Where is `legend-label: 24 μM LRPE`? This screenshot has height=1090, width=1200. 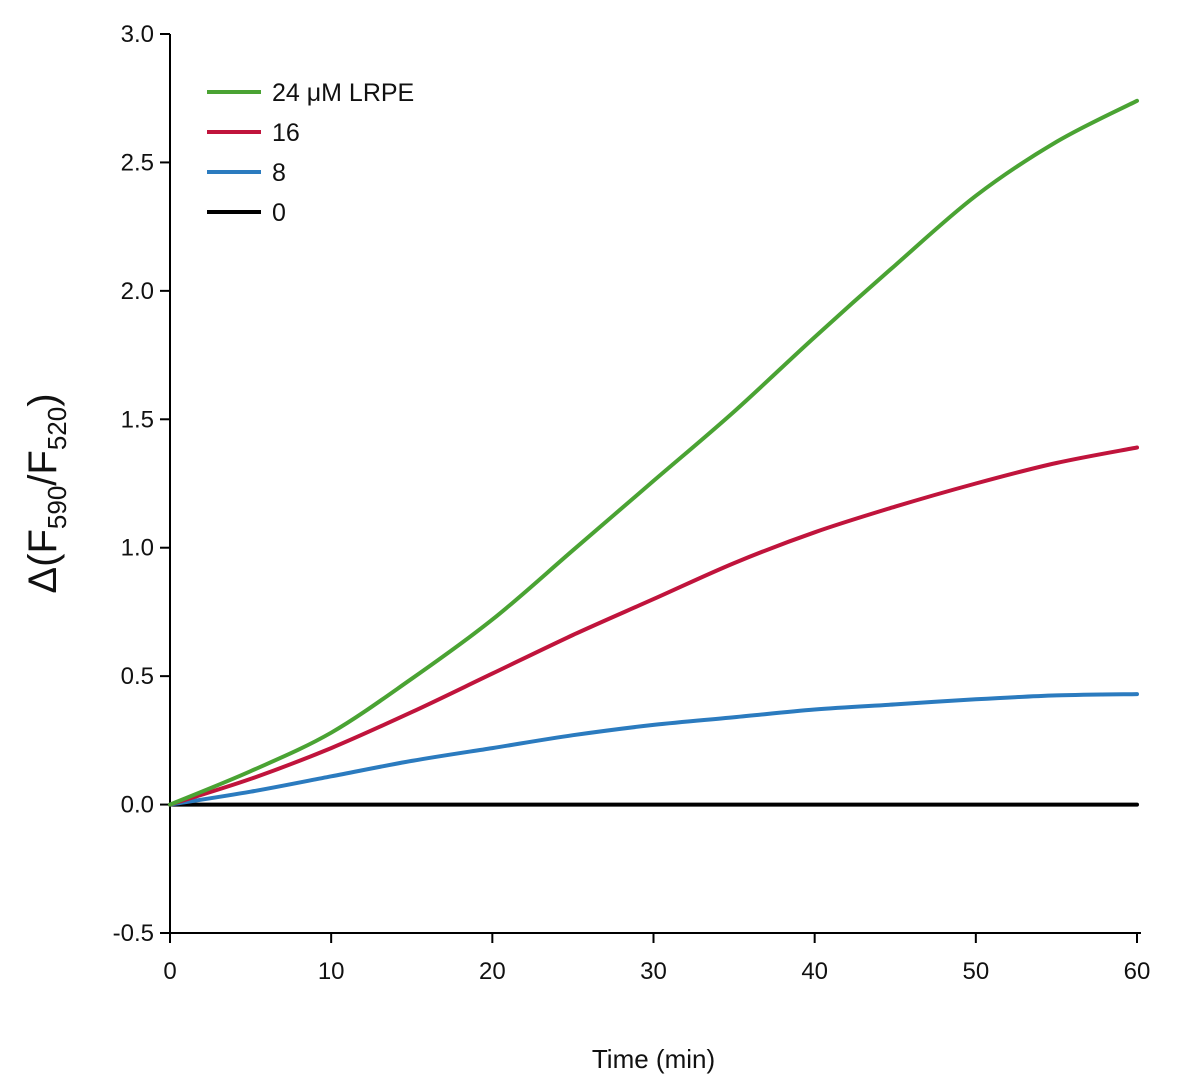 legend-label: 24 μM LRPE is located at coordinates (343, 93).